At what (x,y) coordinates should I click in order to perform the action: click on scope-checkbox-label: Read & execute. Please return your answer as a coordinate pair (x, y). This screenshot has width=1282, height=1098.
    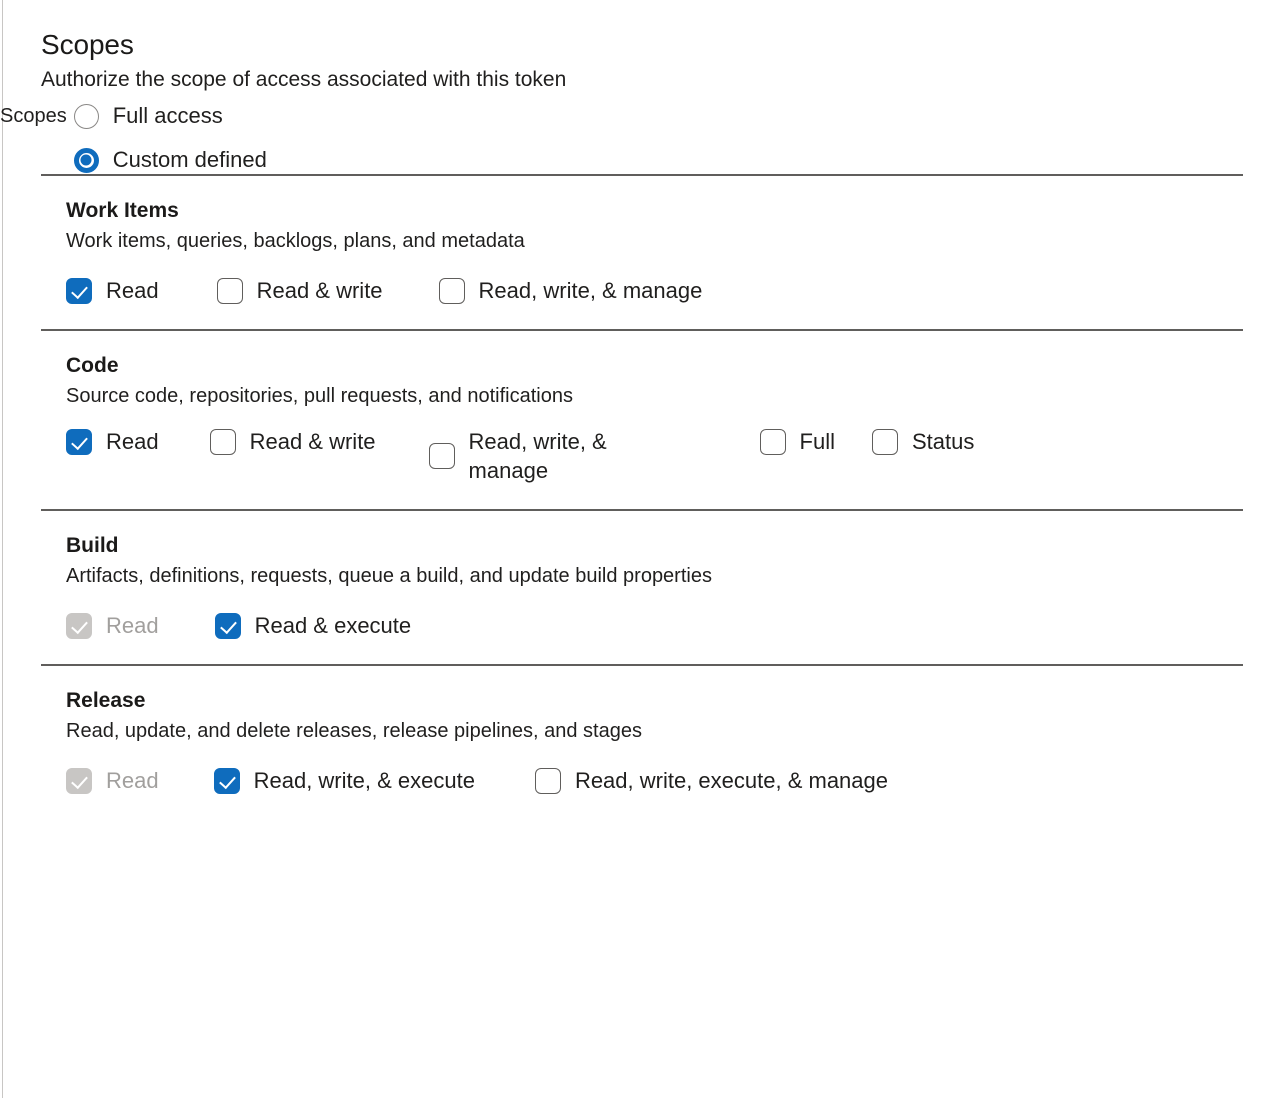
    Looking at the image, I should click on (333, 625).